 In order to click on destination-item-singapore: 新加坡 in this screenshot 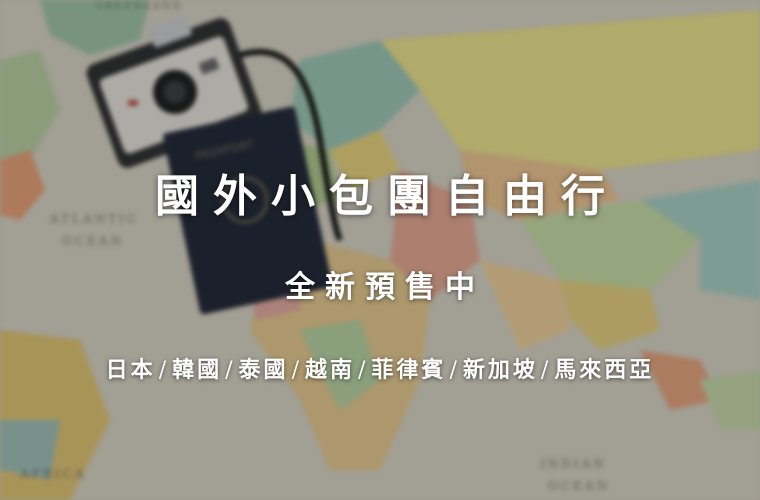, I will do `click(500, 370)`.